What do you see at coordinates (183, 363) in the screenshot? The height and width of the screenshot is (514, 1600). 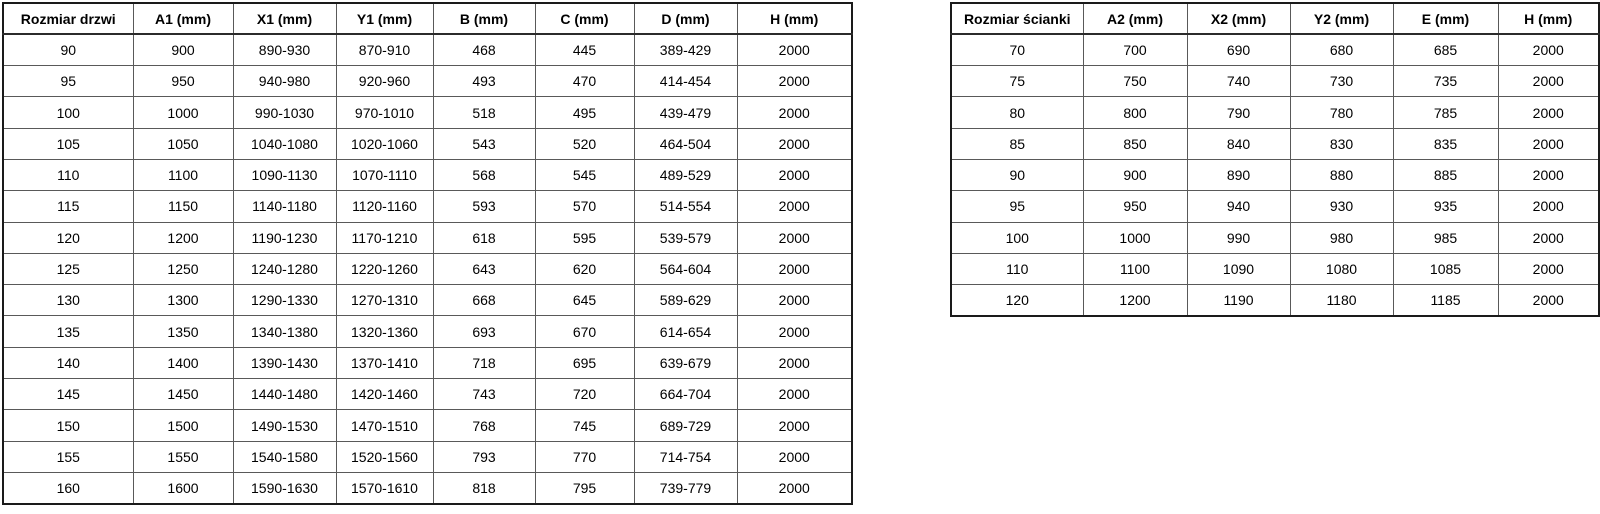 I see `table-cell: 1400` at bounding box center [183, 363].